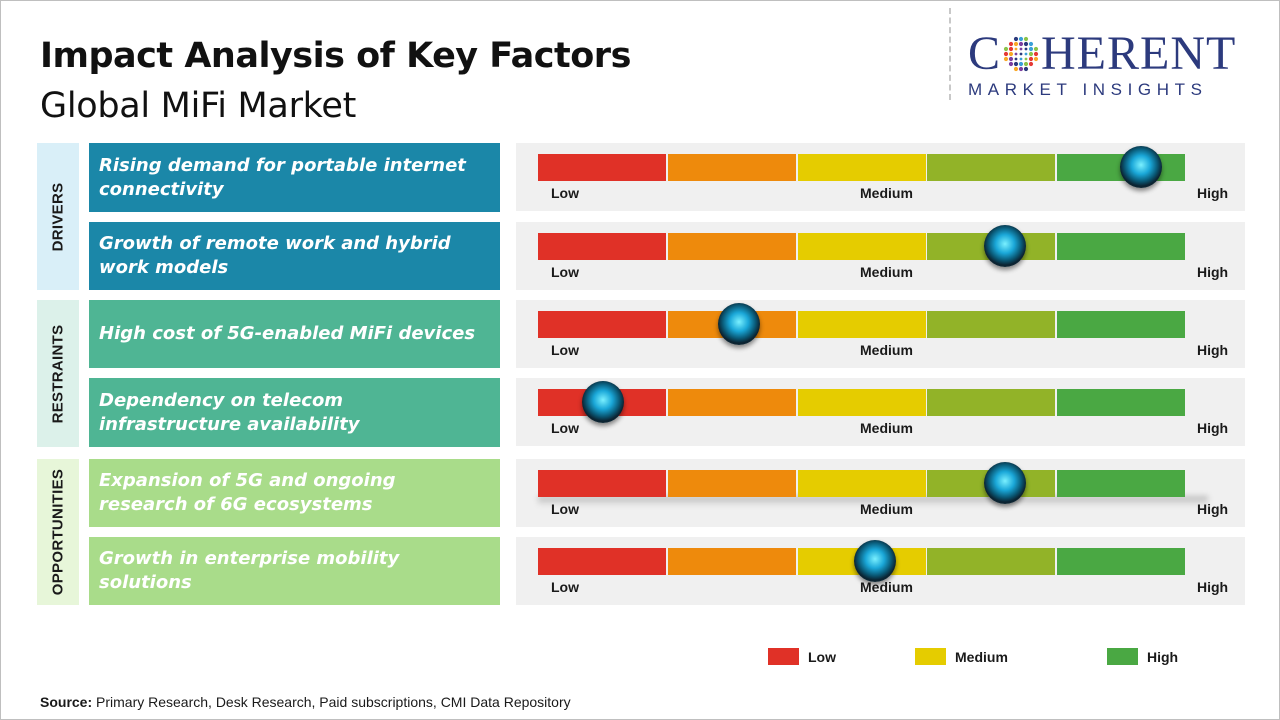 Image resolution: width=1280 pixels, height=720 pixels. What do you see at coordinates (335, 56) in the screenshot?
I see `page-title: Impact Analysis of Key Factors` at bounding box center [335, 56].